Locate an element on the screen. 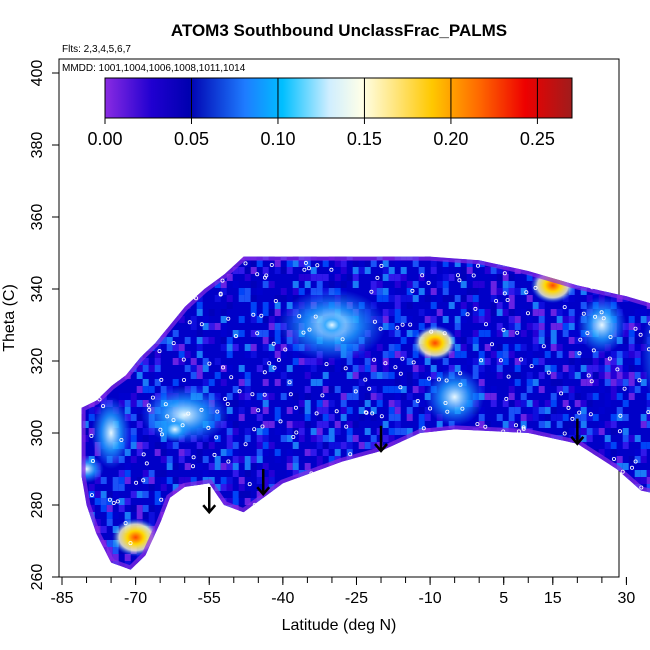  colorbar-tick-label: 0.05 is located at coordinates (191, 139).